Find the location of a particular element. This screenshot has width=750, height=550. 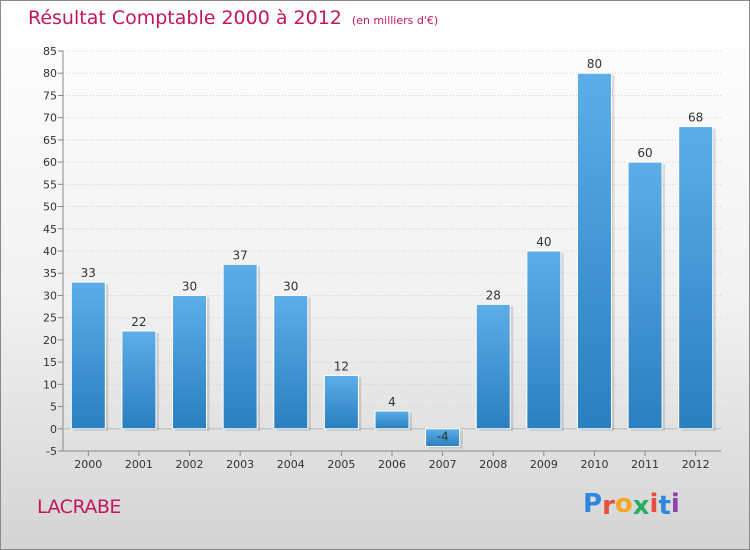

x-tick-label-2001: 2001 is located at coordinates (139, 464).